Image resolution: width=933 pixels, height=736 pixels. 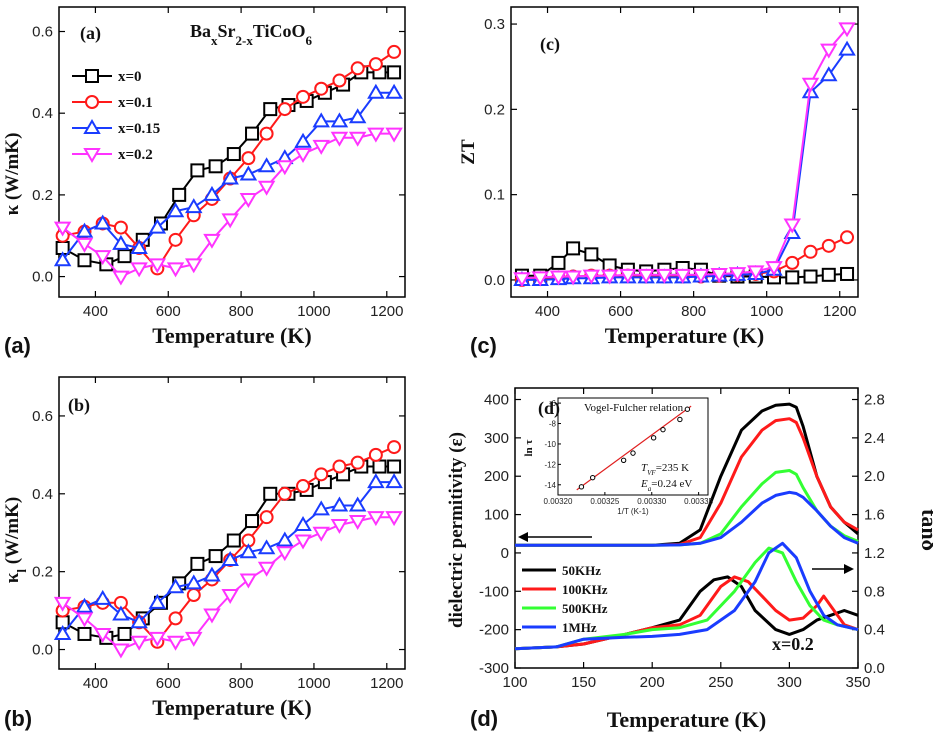 What do you see at coordinates (925, 530) in the screenshot?
I see `y-right-axis-title: tanδ` at bounding box center [925, 530].